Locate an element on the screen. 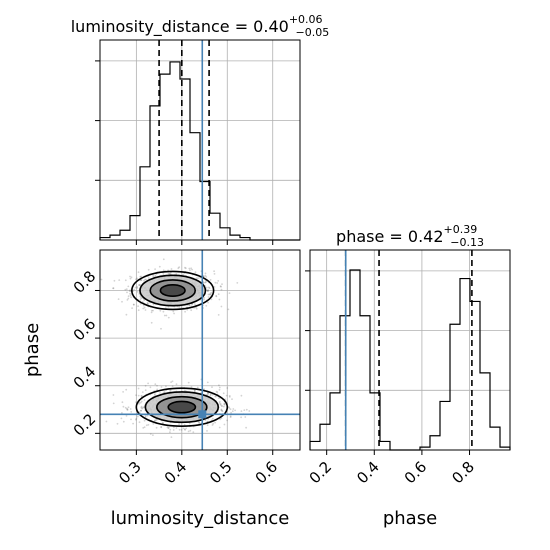 The image size is (550, 550). ticks is located at coordinates (184, 372).